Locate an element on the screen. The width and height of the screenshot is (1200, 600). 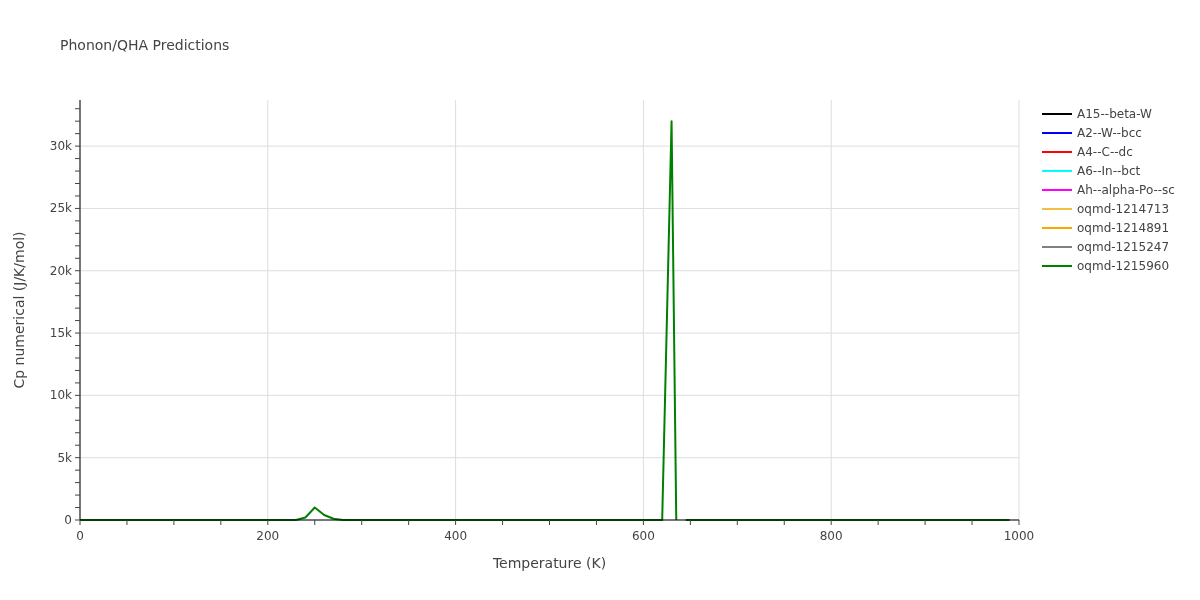
x-tick-label: 1000 is located at coordinates (1019, 536).